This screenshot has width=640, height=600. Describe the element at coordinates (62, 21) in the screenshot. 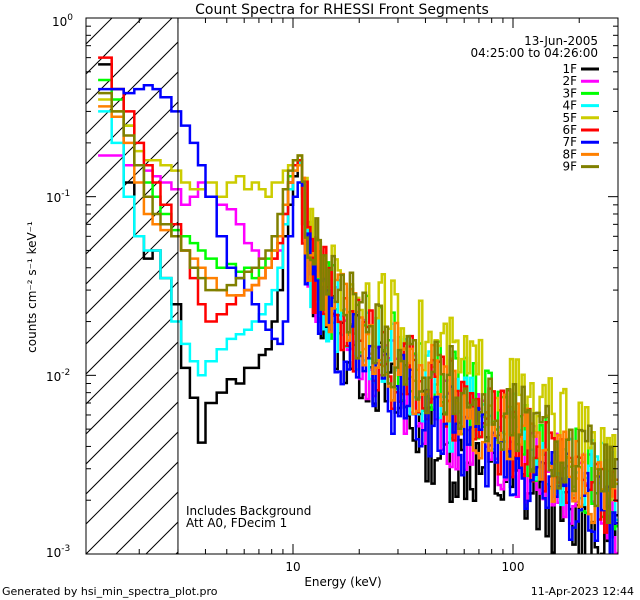

I see `y-tick-label-1e0: 10⁰` at that location.